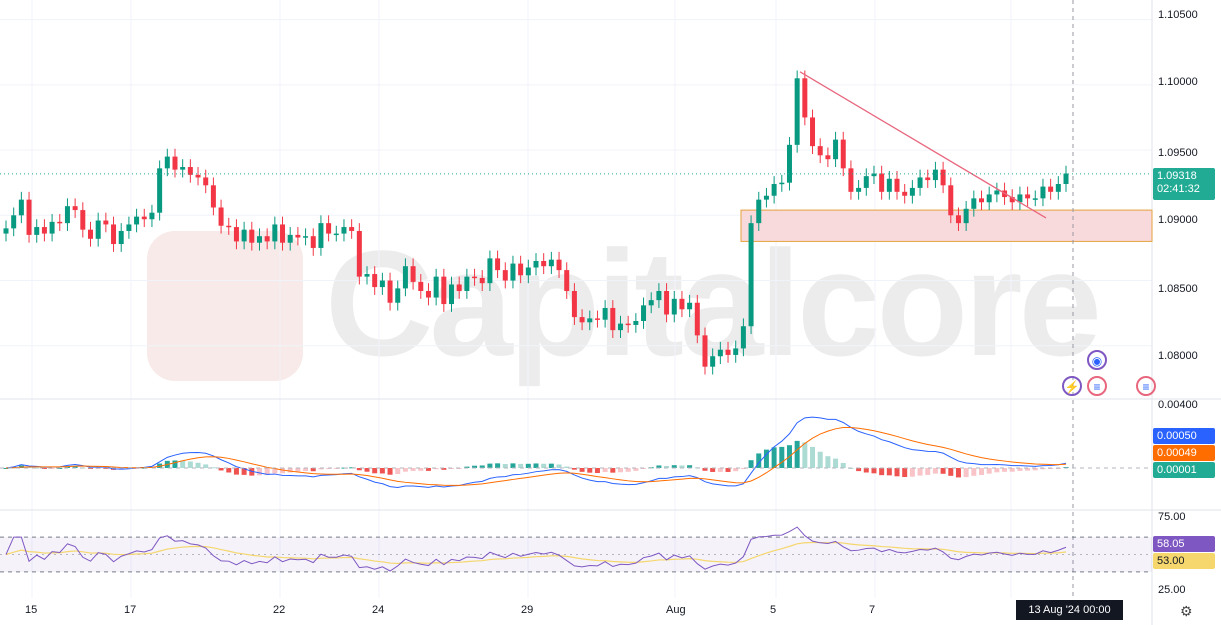  Describe the element at coordinates (1184, 436) in the screenshot. I see `macd-value-tag: 0.00050` at that location.